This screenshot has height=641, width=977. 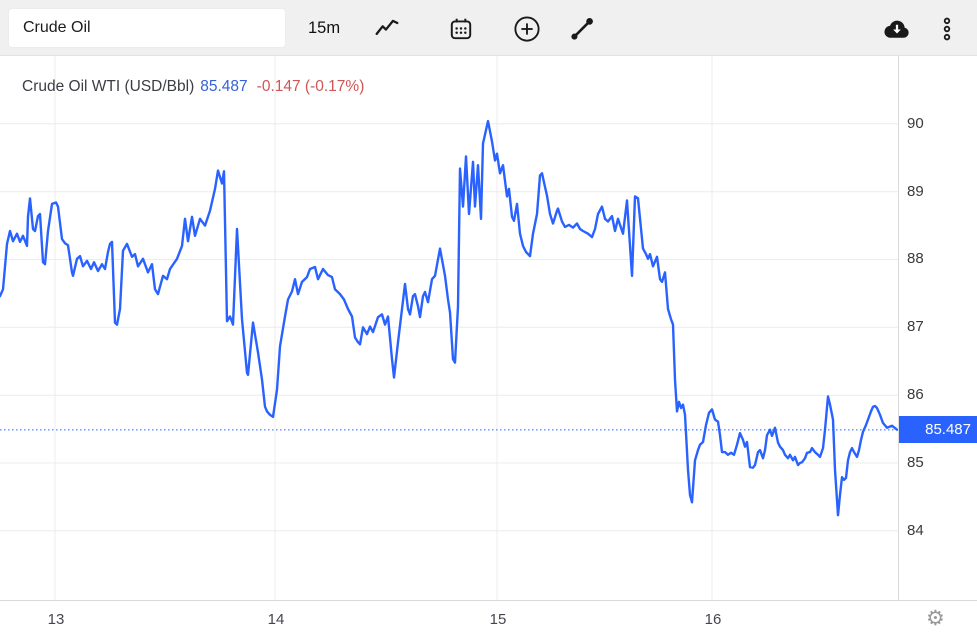 I want to click on time-tick-label: 14, so click(x=276, y=619).